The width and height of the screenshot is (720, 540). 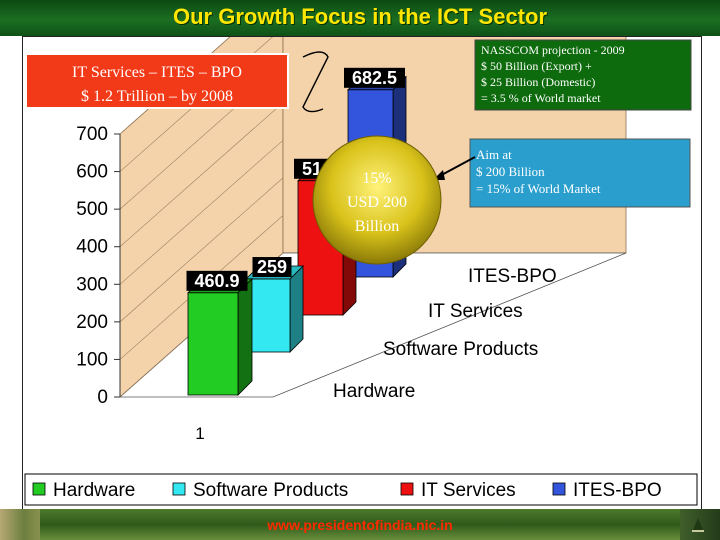 I want to click on depth-label: IT Services, so click(x=475, y=311).